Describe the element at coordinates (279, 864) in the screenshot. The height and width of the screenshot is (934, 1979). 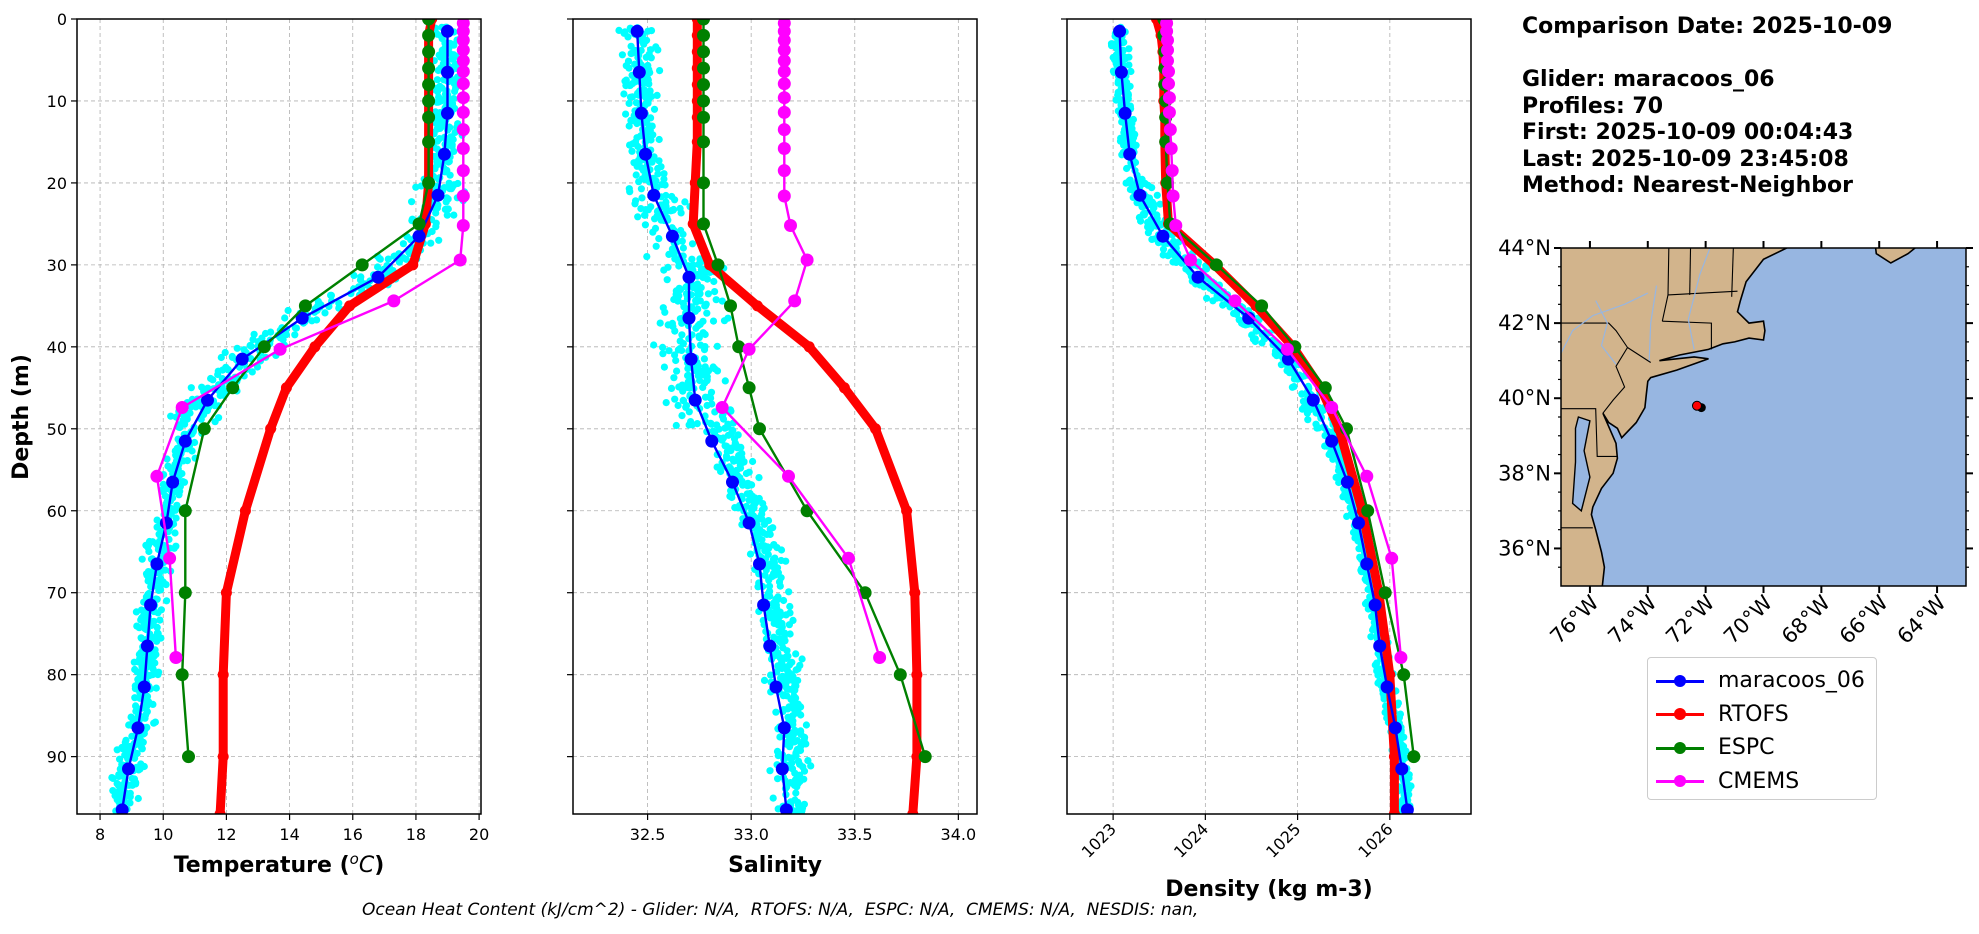
I see `temperature-axis-title: Temperature (oC)` at that location.